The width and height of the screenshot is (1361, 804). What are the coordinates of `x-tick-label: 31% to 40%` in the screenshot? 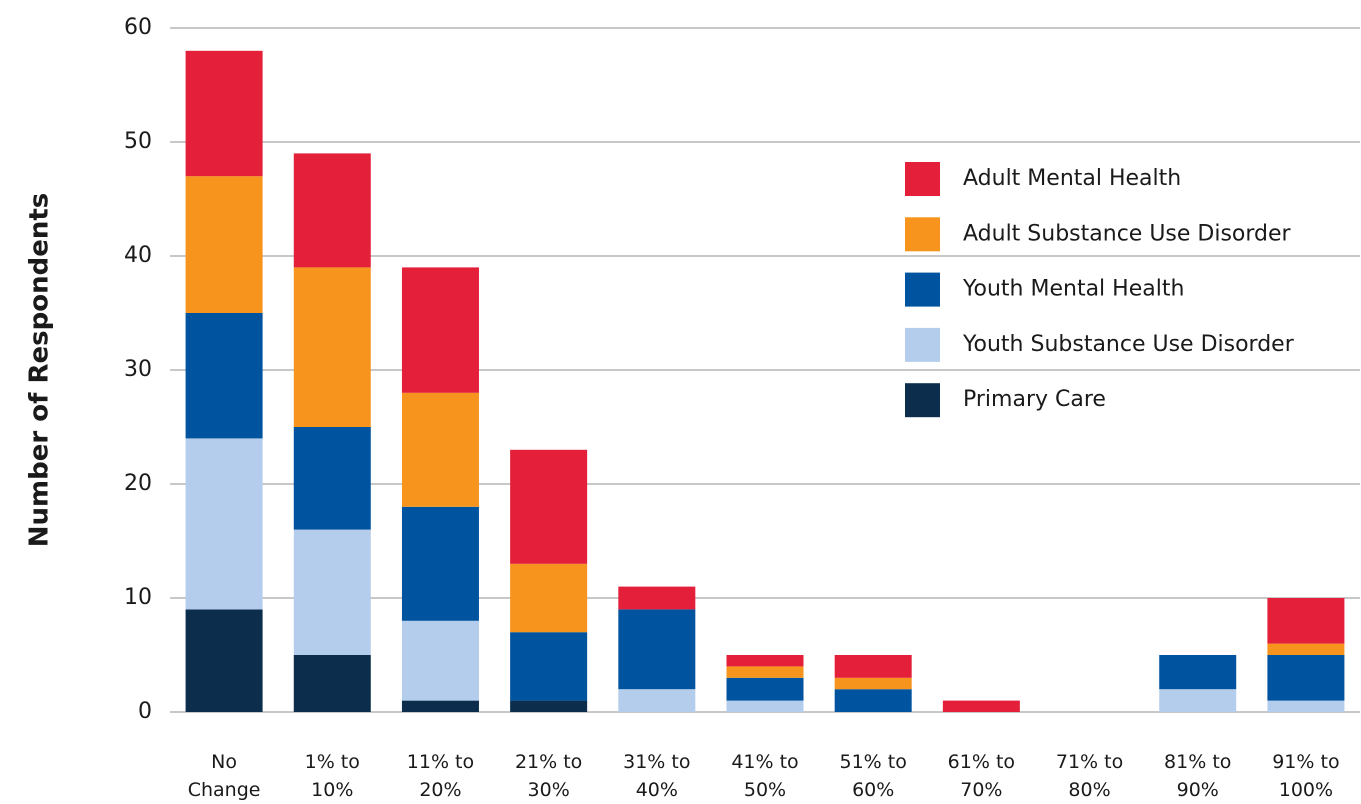 It's located at (656, 776).